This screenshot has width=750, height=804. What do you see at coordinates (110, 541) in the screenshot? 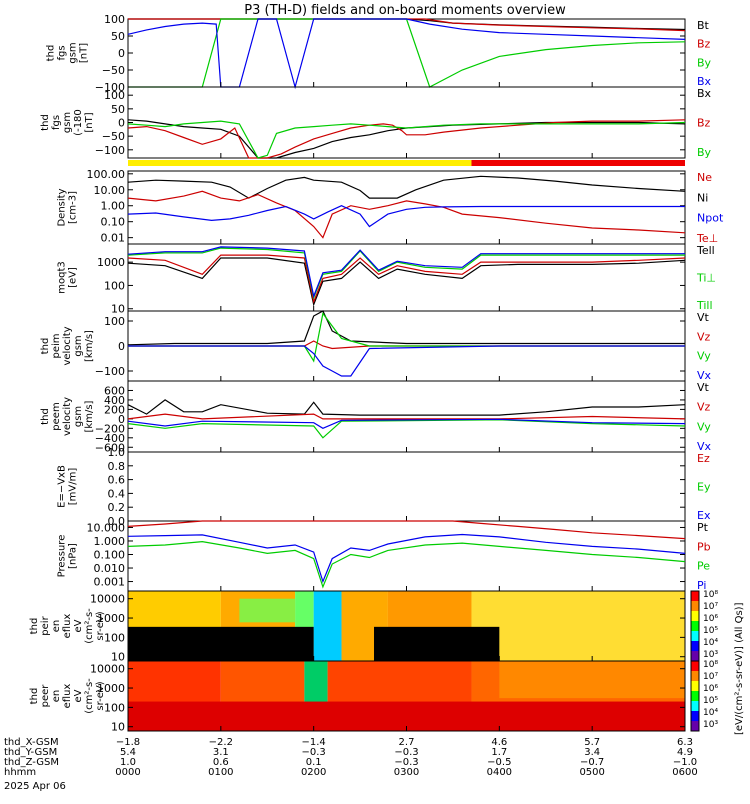
I see `y-tick-label: 1.000` at bounding box center [110, 541].